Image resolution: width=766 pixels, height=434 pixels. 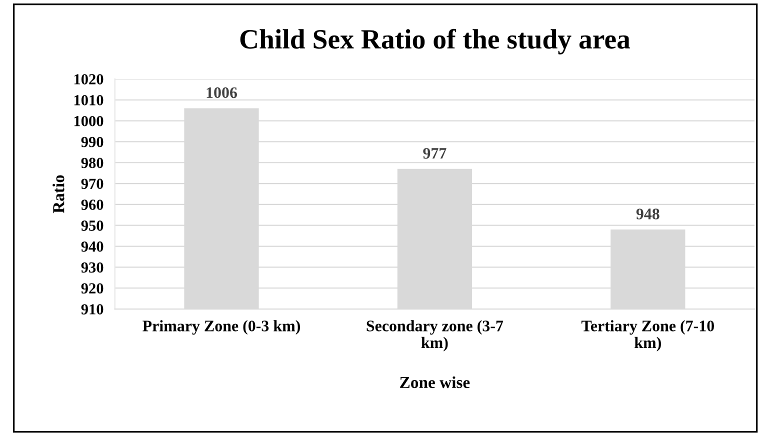 What do you see at coordinates (648, 214) in the screenshot?
I see `data-label: 948` at bounding box center [648, 214].